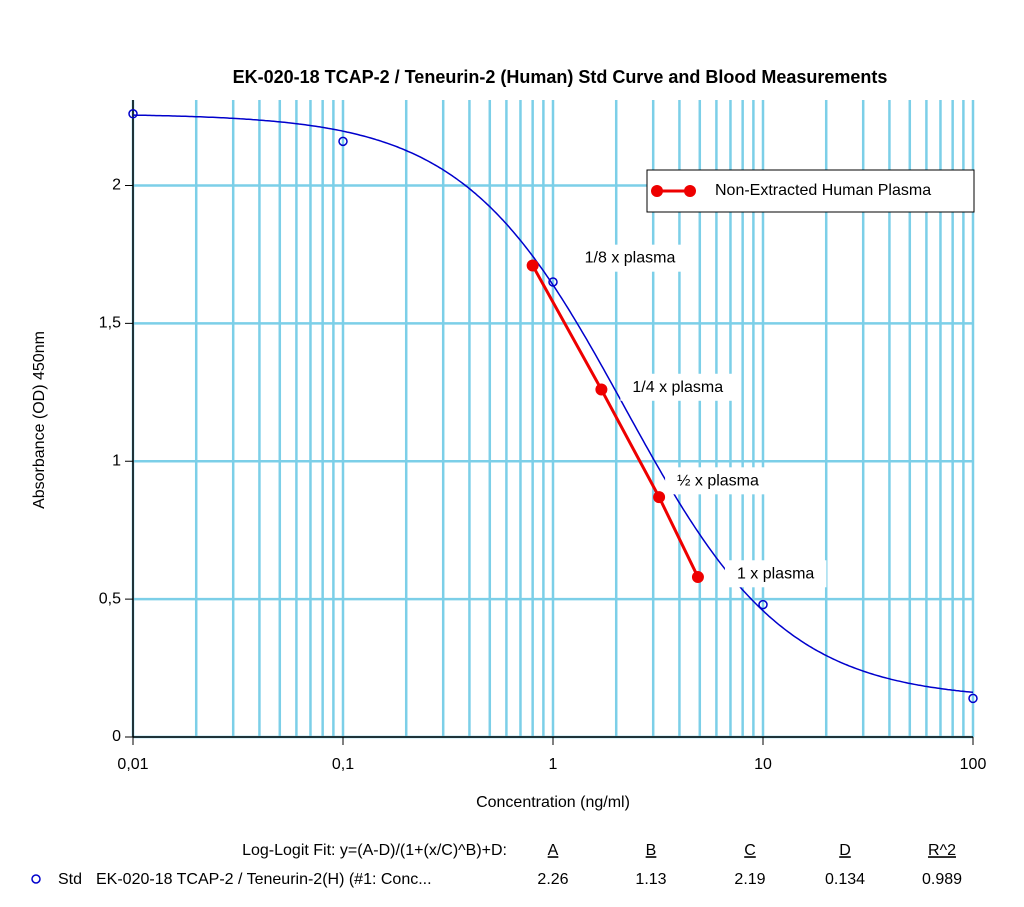  Describe the element at coordinates (553, 850) in the screenshot. I see `fit-header: A` at that location.